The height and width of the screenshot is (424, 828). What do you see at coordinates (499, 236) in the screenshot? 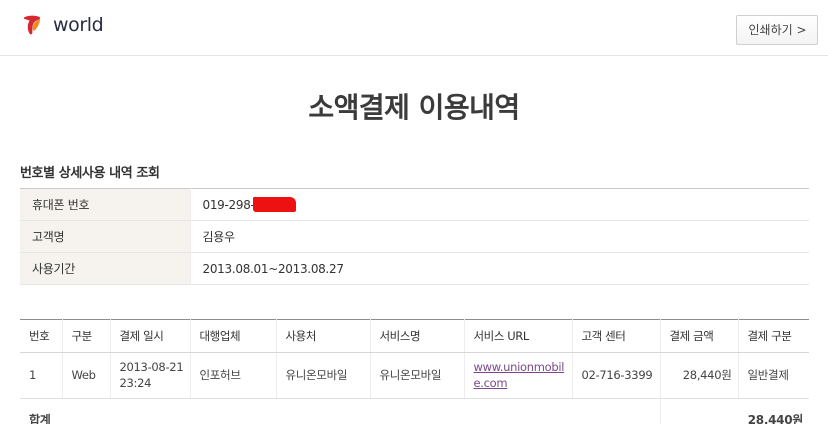
I see `info-value-customer: 김용우` at bounding box center [499, 236].